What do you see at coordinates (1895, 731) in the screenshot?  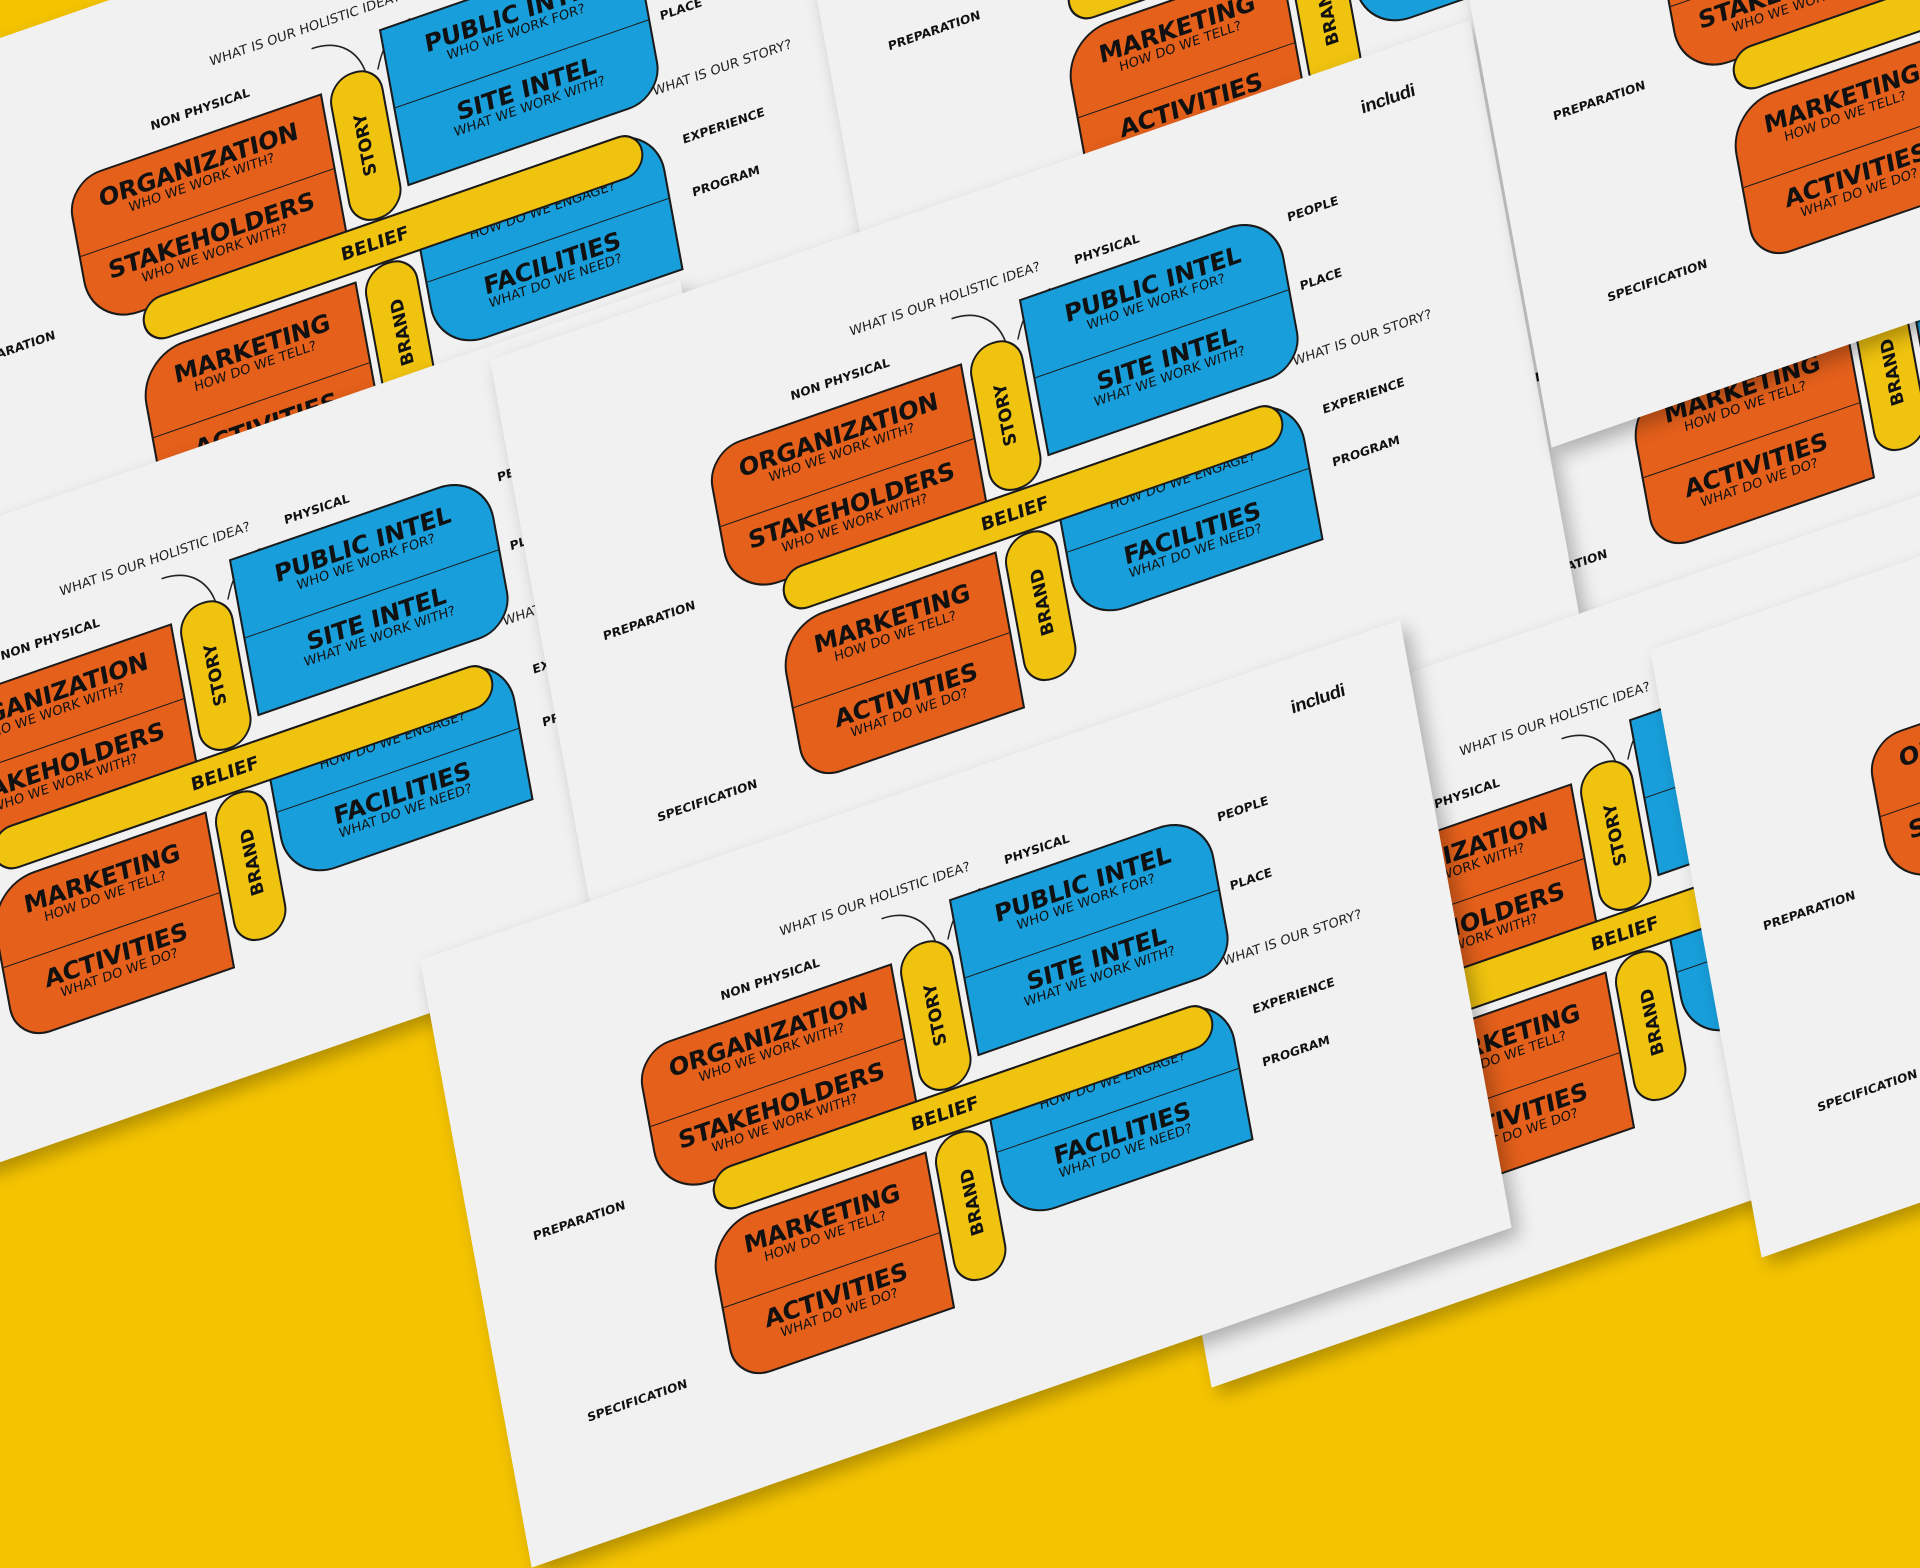 I see `organization-block: ORGANIZATION WHO WE WORK WITH?` at bounding box center [1895, 731].